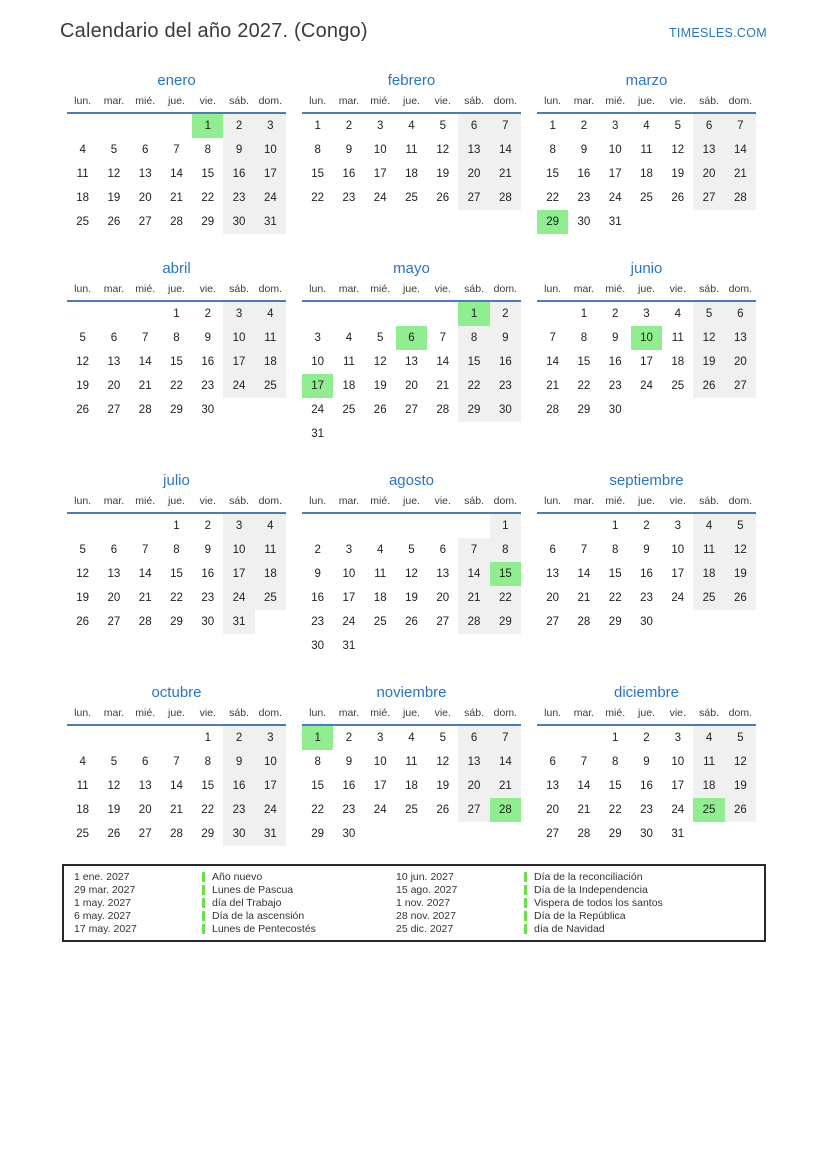 This screenshot has width=827, height=1169. What do you see at coordinates (598, 902) in the screenshot?
I see `legend-holiday-name: Vispera de todos los santos` at bounding box center [598, 902].